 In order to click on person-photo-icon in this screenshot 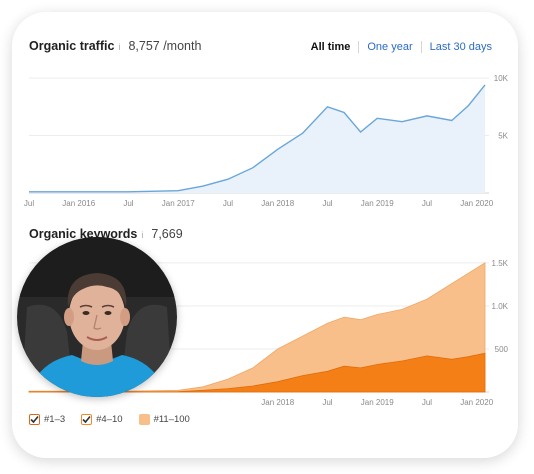, I will do `click(97, 317)`.